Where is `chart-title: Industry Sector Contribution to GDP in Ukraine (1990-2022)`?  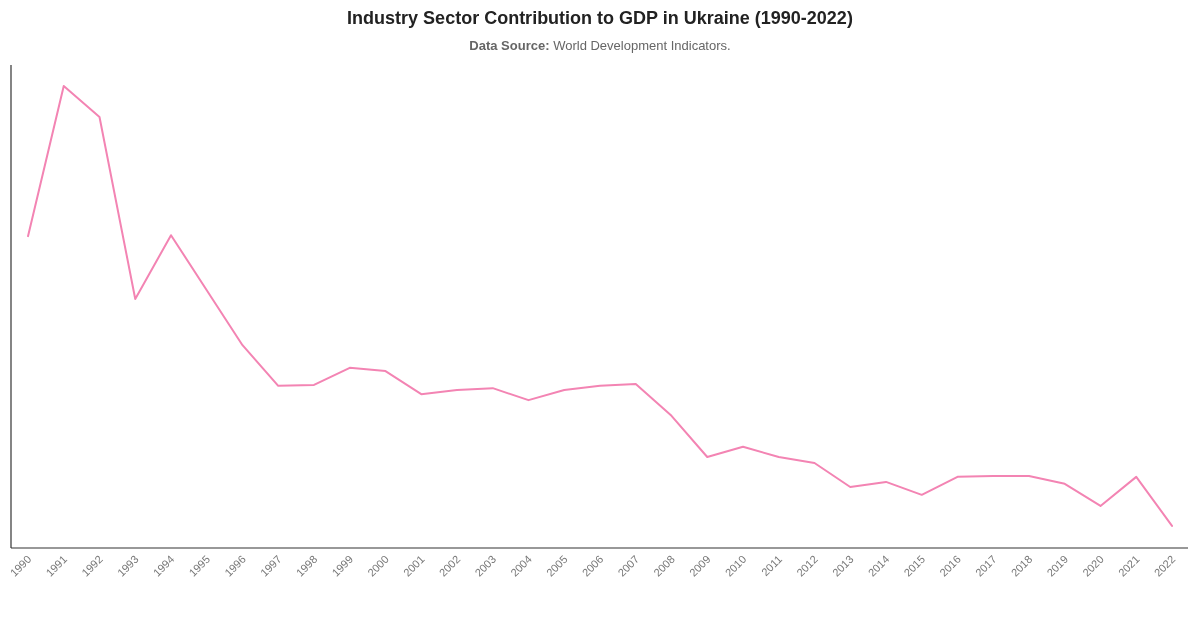 chart-title: Industry Sector Contribution to GDP in Ukraine (1990-2022) is located at coordinates (600, 18).